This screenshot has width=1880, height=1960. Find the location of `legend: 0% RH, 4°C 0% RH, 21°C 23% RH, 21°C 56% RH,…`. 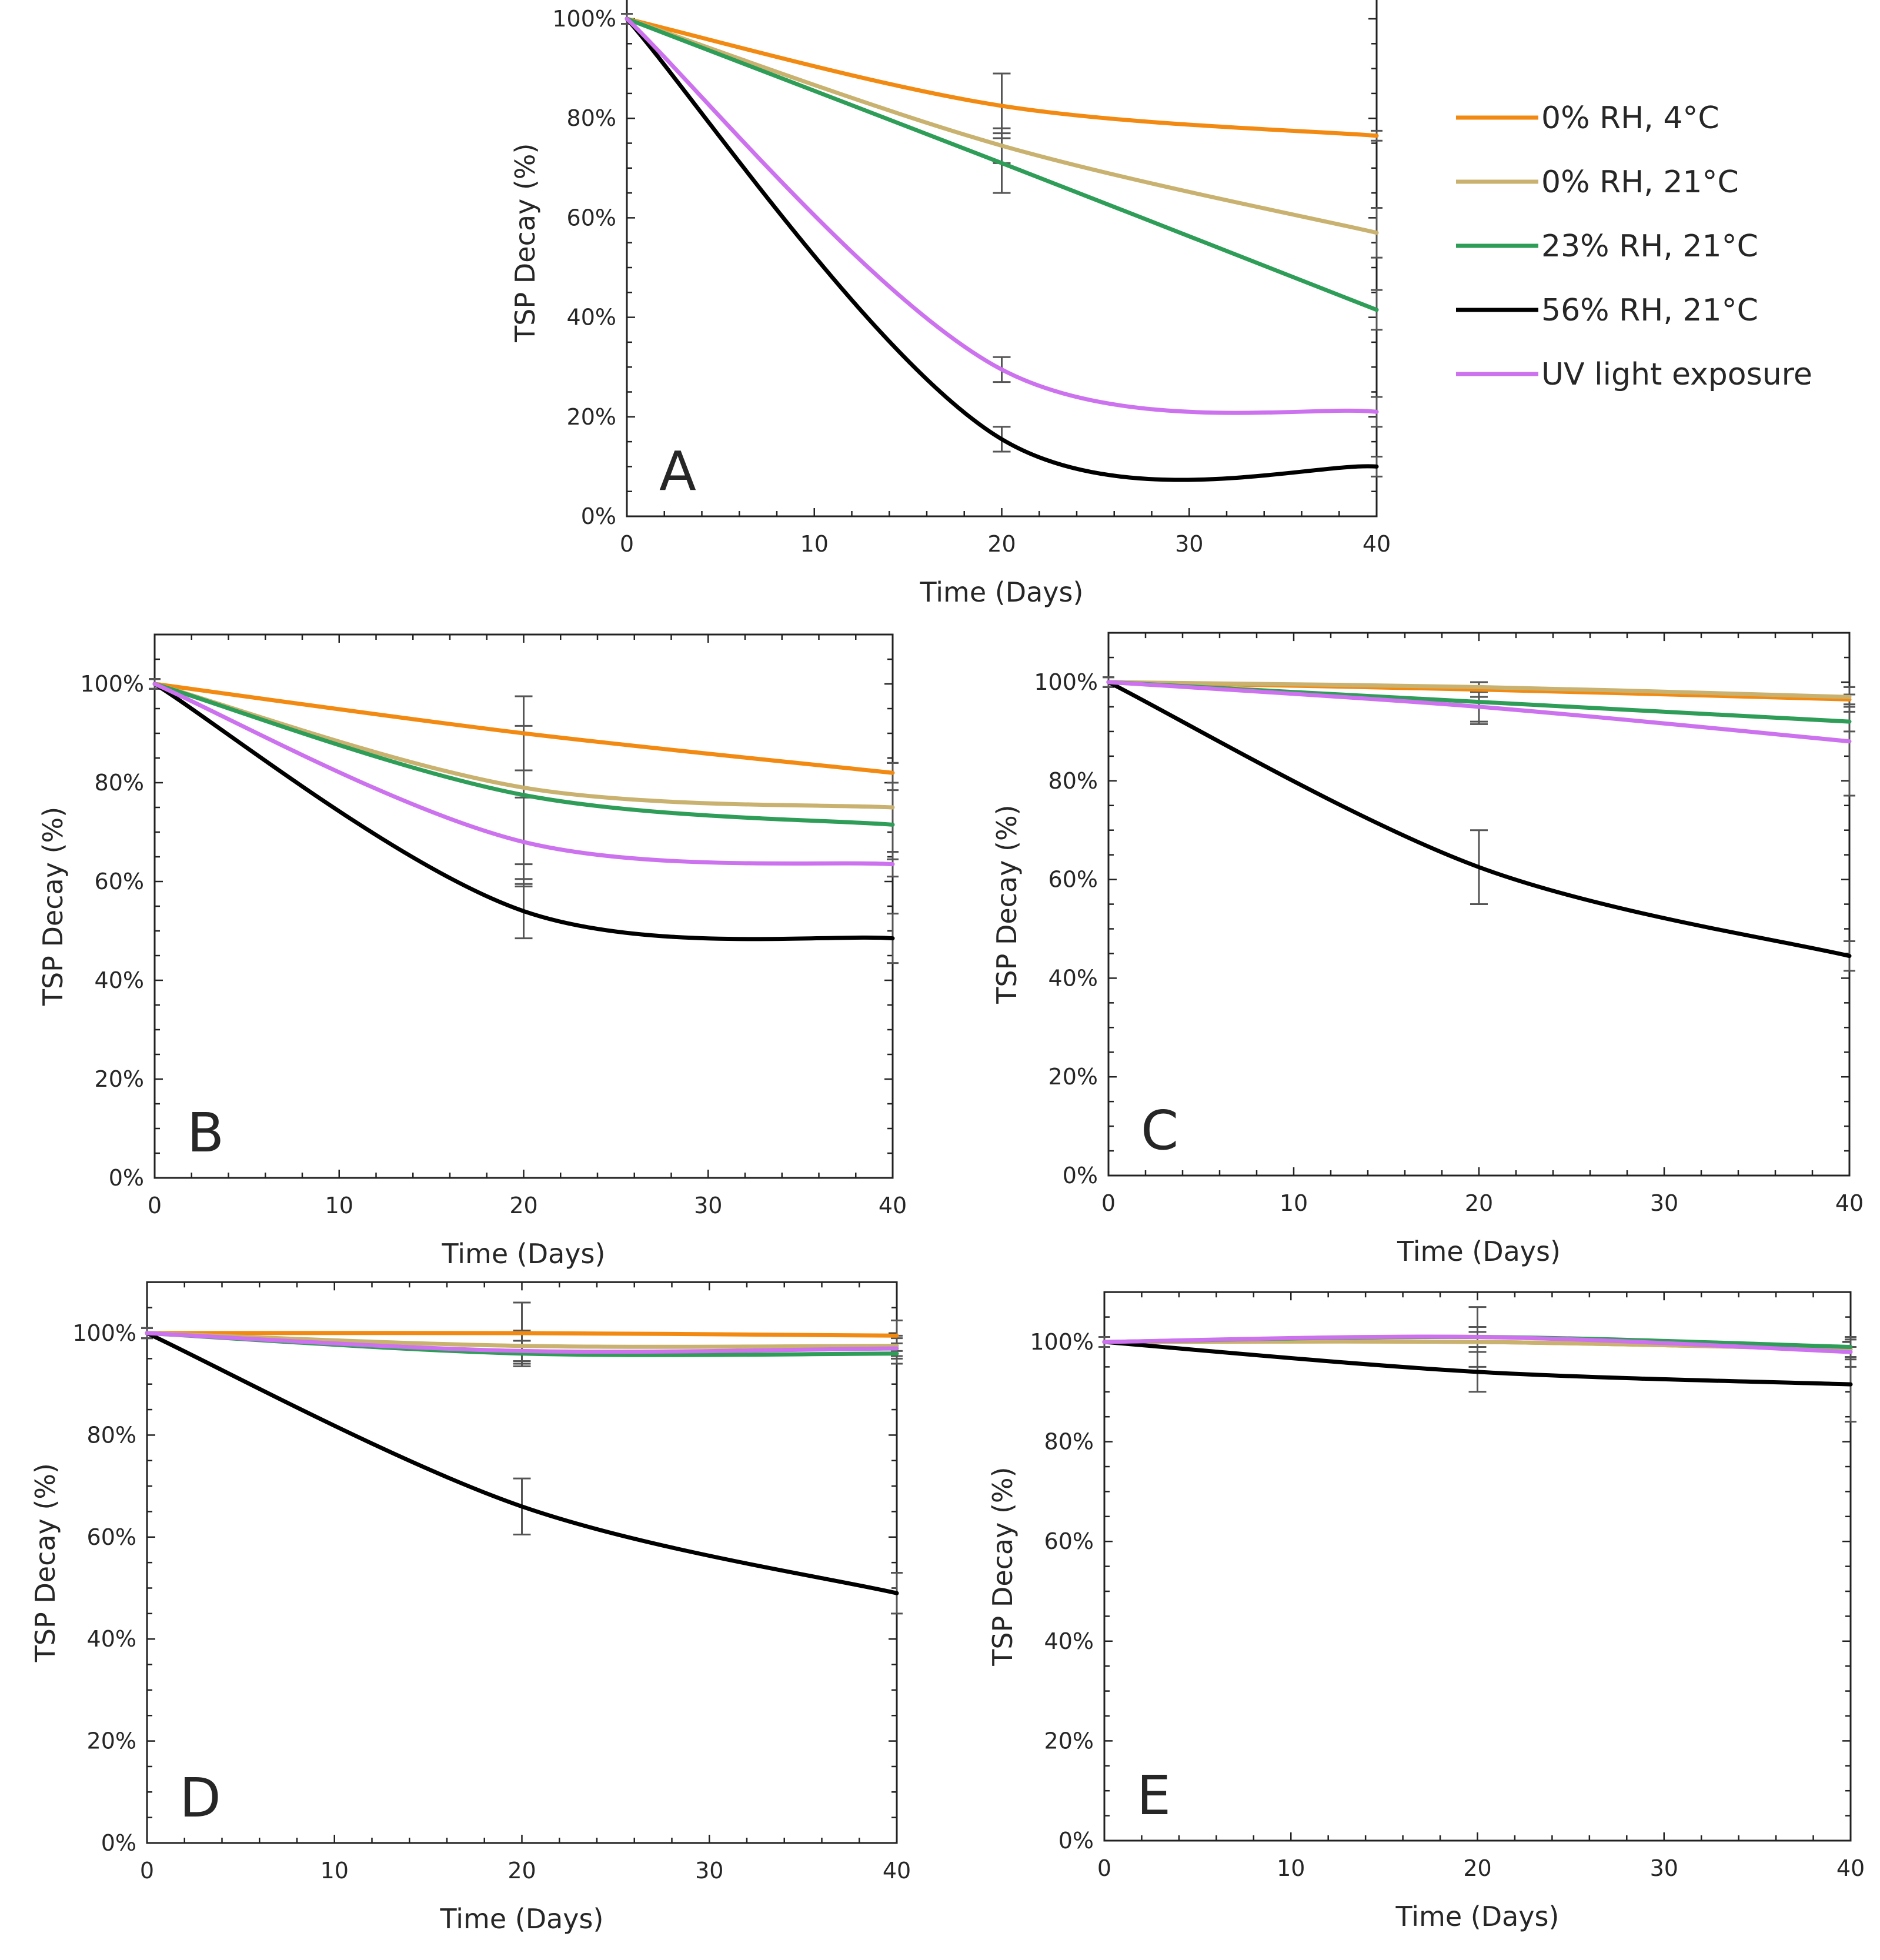

legend: 0% RH, 4°C 0% RH, 21°C 23% RH, 21°C 56% RH,… is located at coordinates (1634, 246).